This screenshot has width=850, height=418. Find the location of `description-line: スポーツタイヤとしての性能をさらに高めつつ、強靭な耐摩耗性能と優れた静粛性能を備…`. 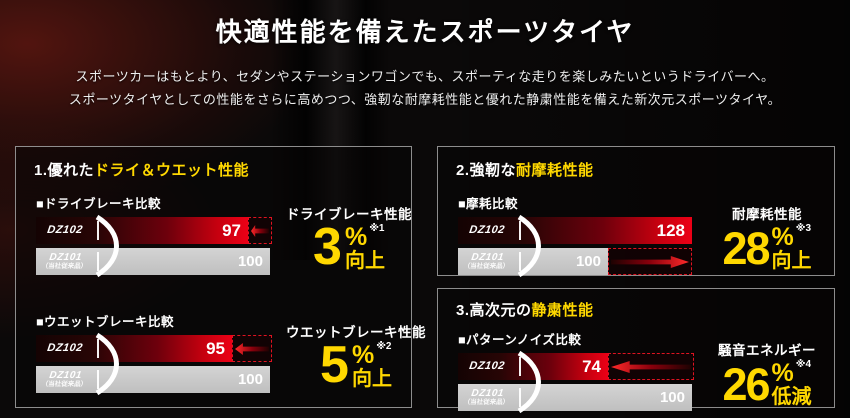

description-line: スポーツタイヤとしての性能をさらに高めつつ、強靭な耐摩耗性能と優れた静粛性能を備… is located at coordinates (425, 99).